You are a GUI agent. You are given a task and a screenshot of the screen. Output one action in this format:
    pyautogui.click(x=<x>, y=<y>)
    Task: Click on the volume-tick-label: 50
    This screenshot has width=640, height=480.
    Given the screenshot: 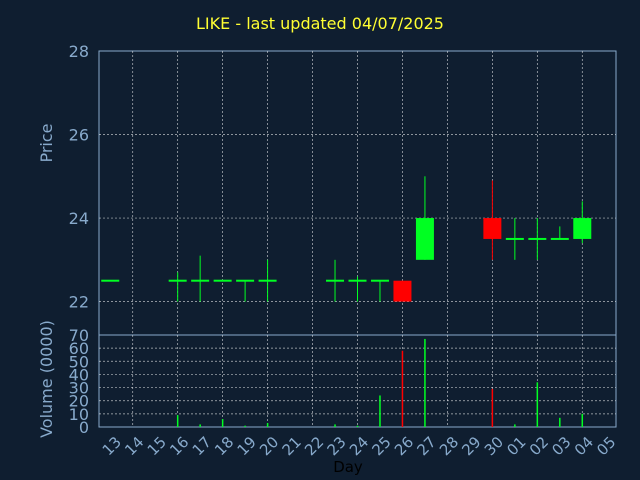 What is the action you would take?
    pyautogui.click(x=79, y=361)
    